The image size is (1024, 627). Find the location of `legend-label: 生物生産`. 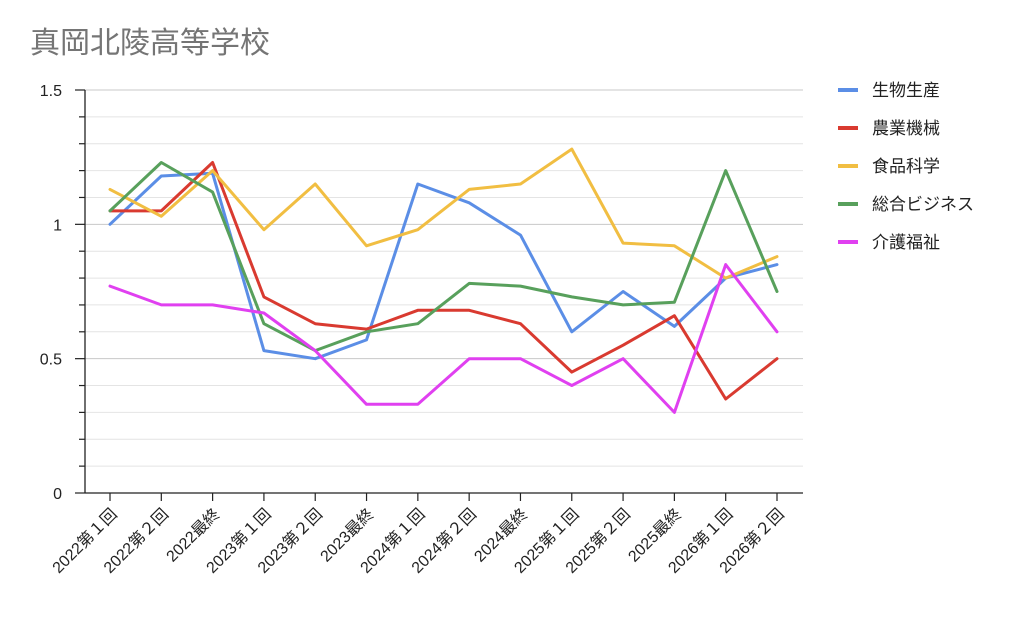

legend-label: 生物生産 is located at coordinates (906, 91).